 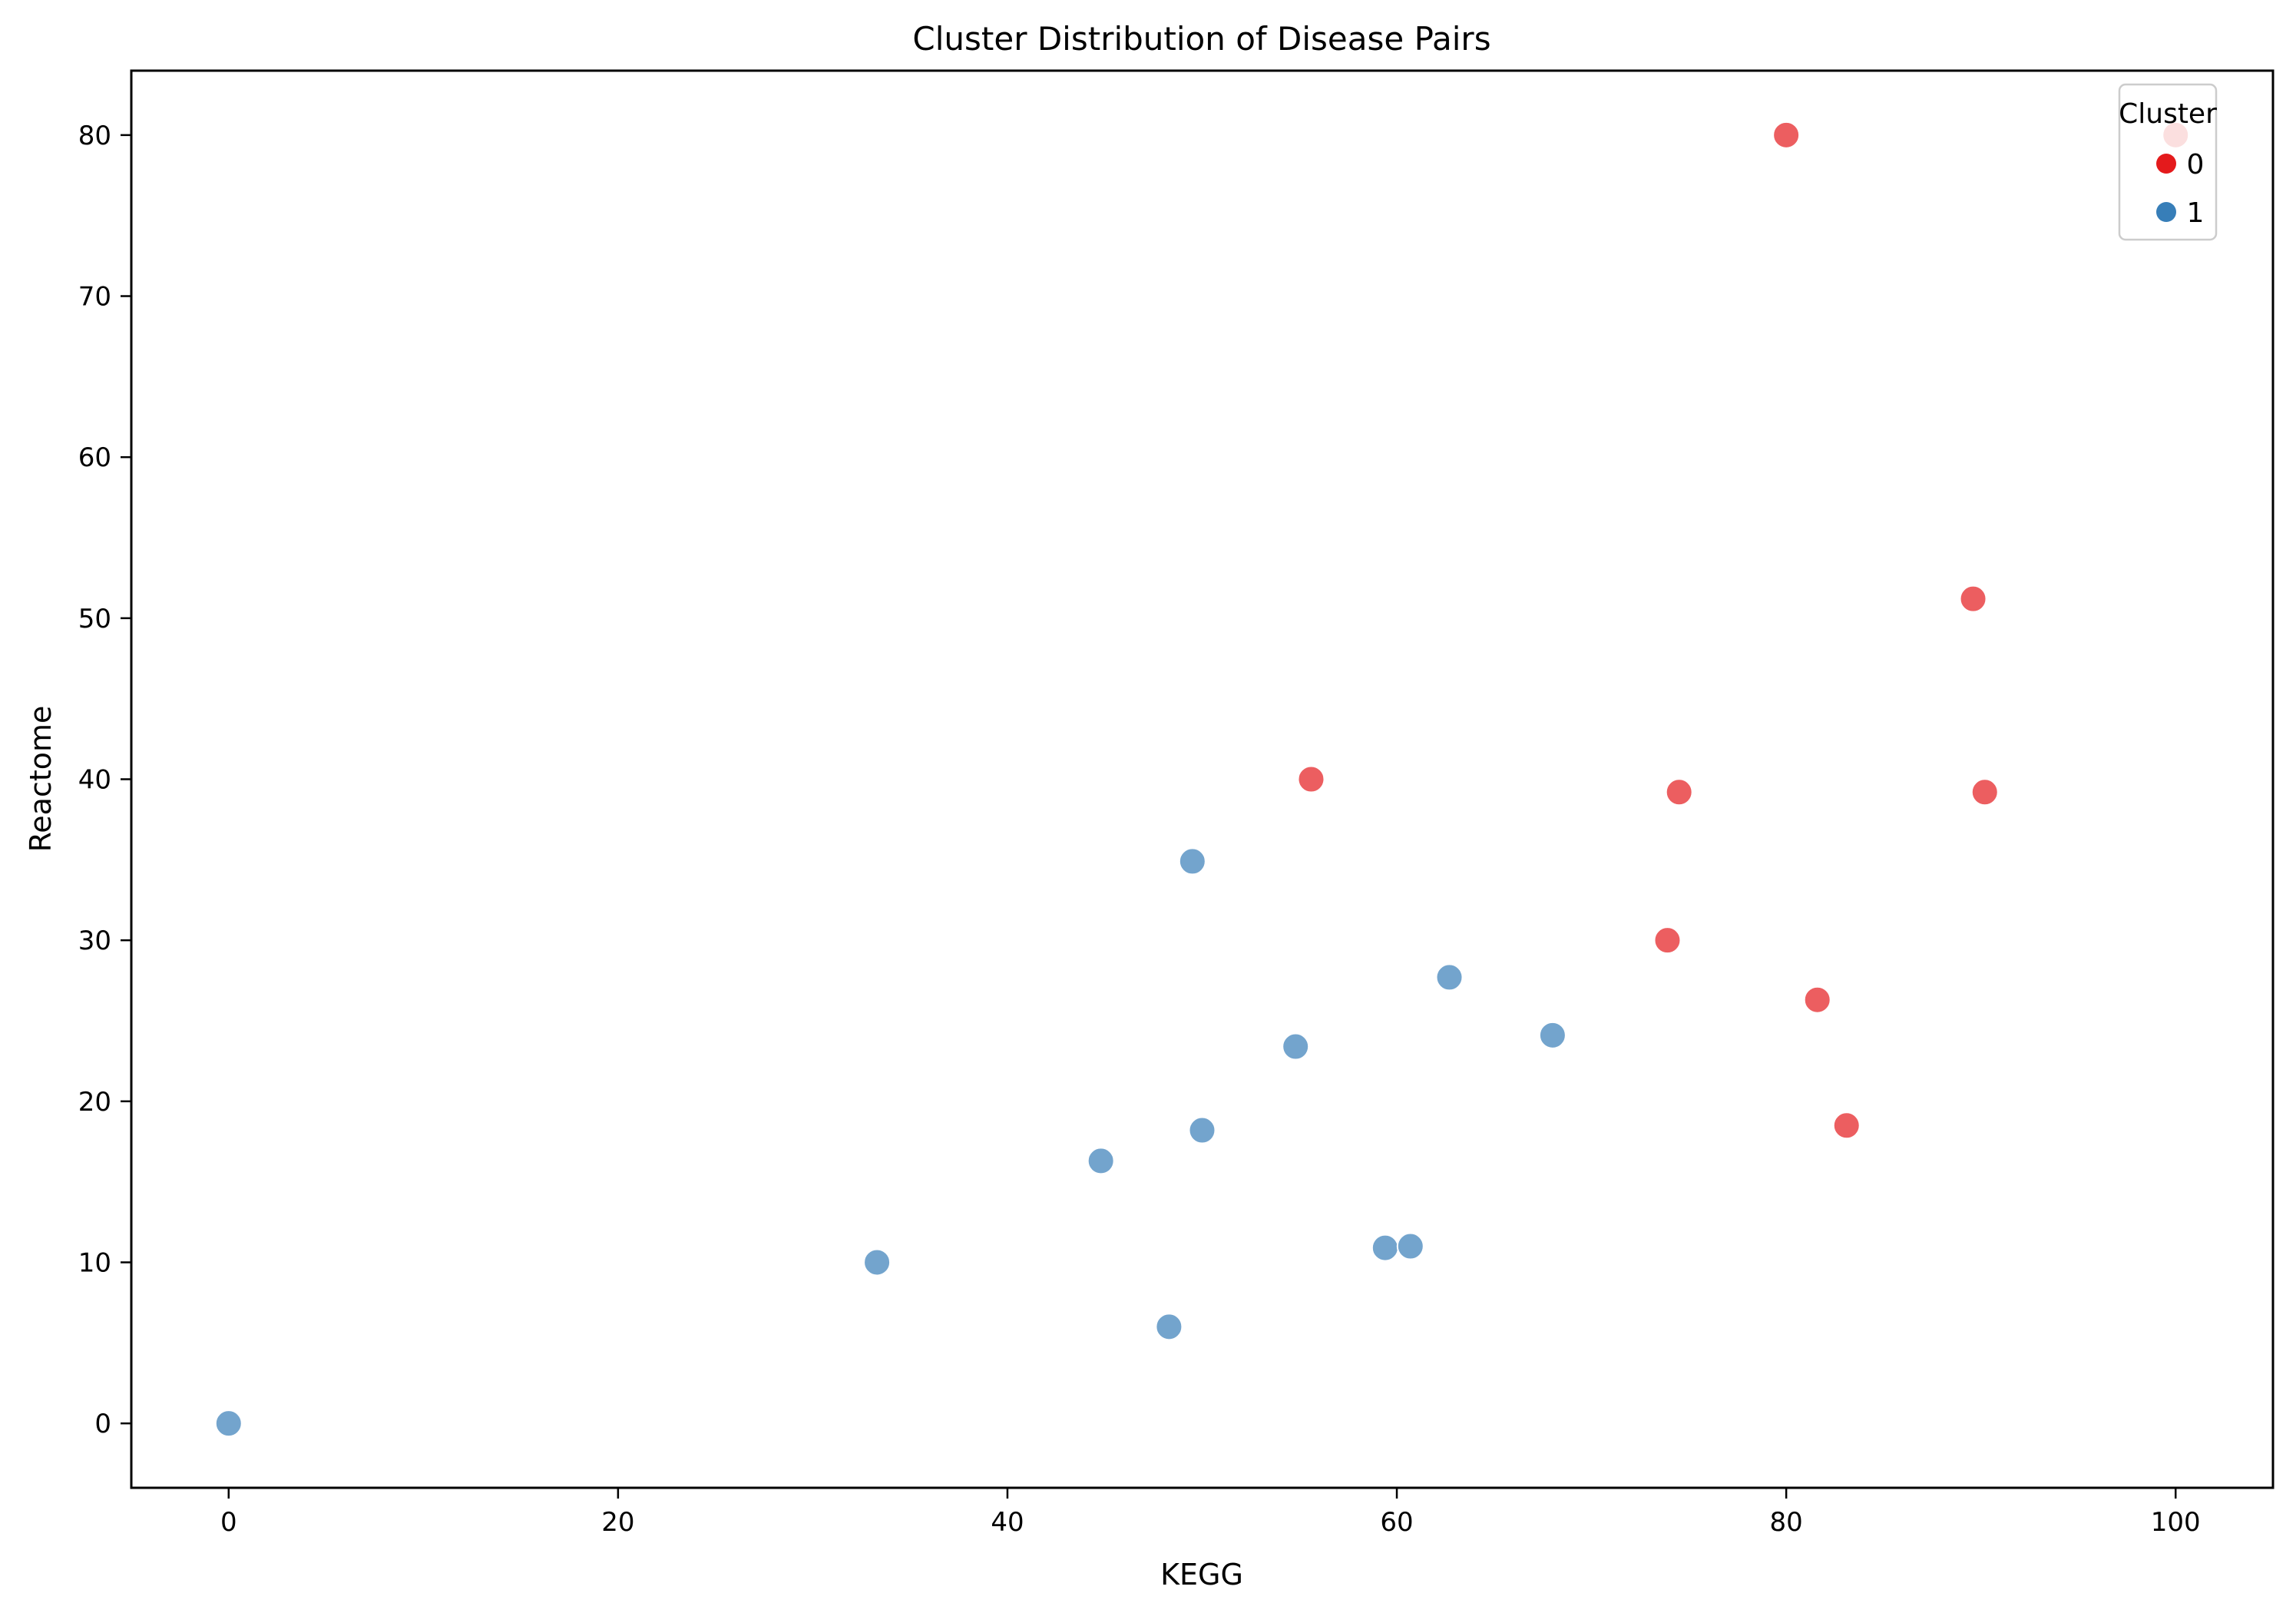 What do you see at coordinates (1201, 39) in the screenshot?
I see `chart-title: Cluster Distribution of Disease Pairs` at bounding box center [1201, 39].